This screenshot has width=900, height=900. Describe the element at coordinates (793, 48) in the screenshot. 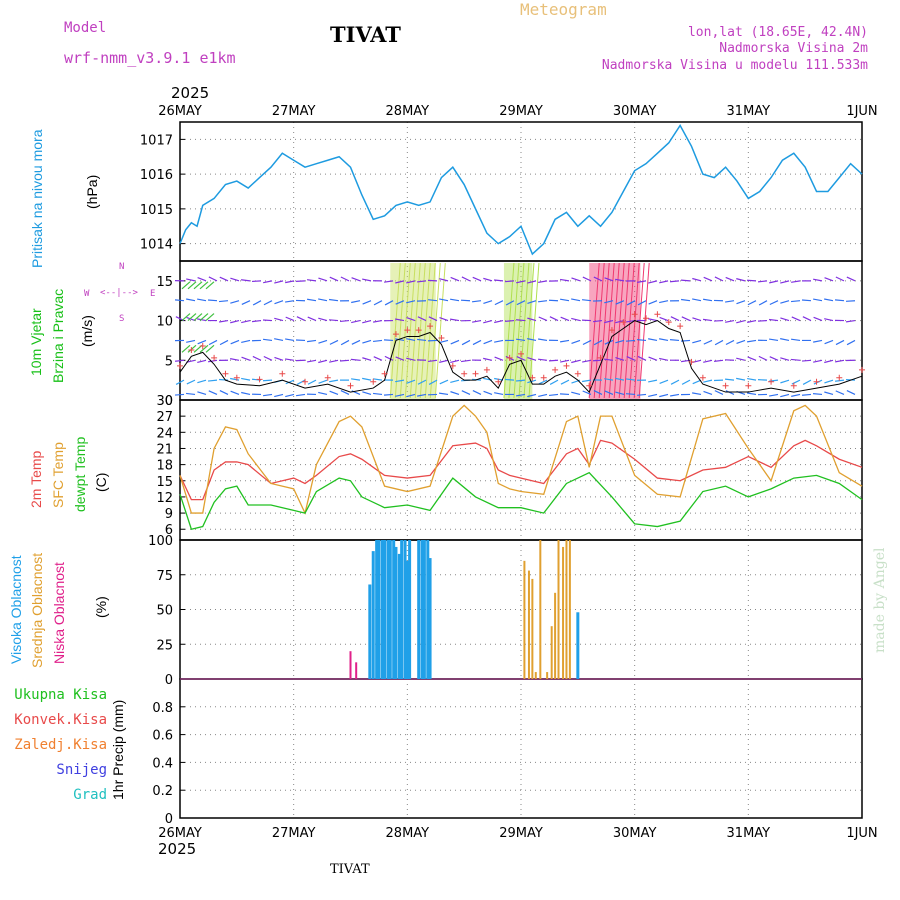

I see `elevation-text: Nadmorska Visina 2m` at that location.